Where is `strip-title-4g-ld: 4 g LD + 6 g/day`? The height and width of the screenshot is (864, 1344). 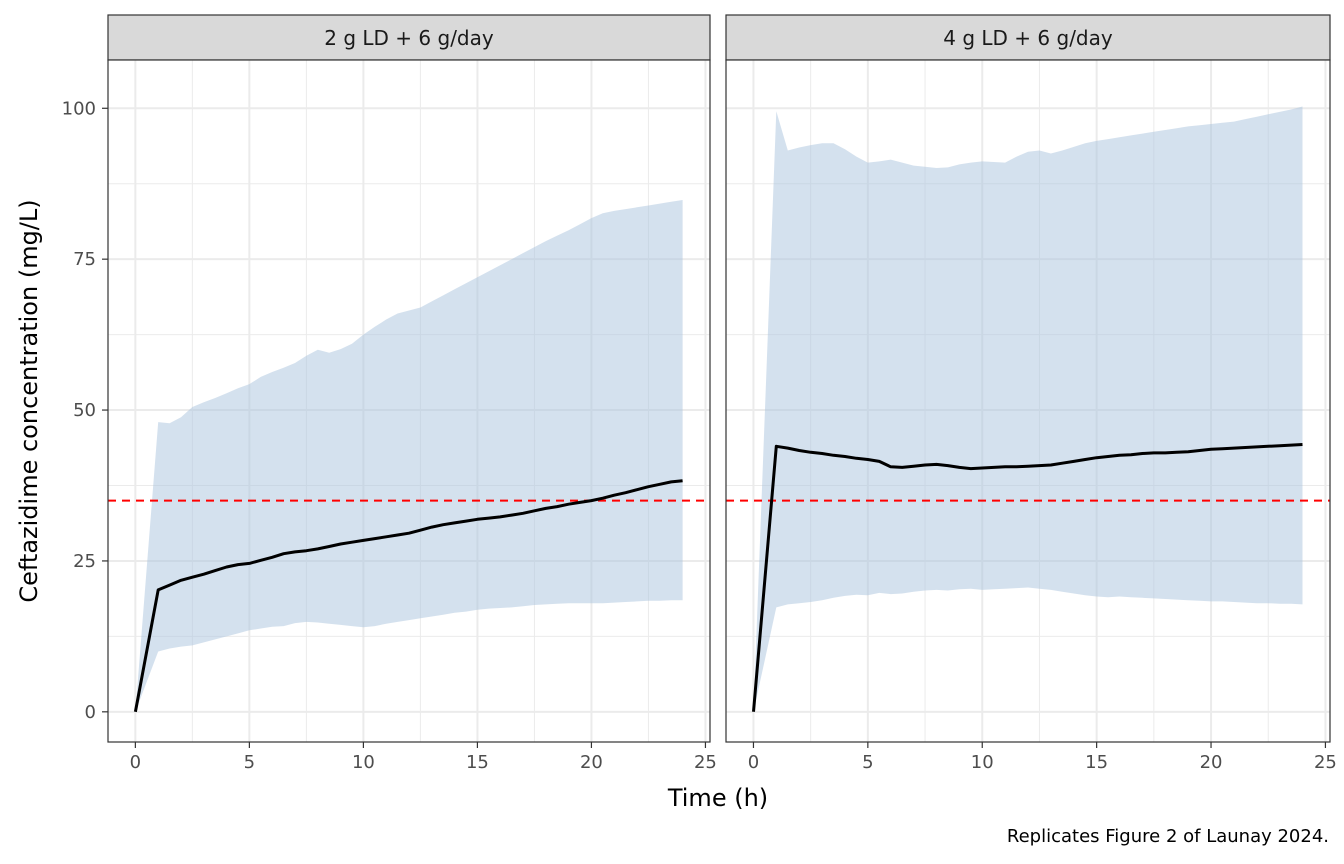
strip-title-4g-ld: 4 g LD + 6 g/day is located at coordinates (1028, 38).